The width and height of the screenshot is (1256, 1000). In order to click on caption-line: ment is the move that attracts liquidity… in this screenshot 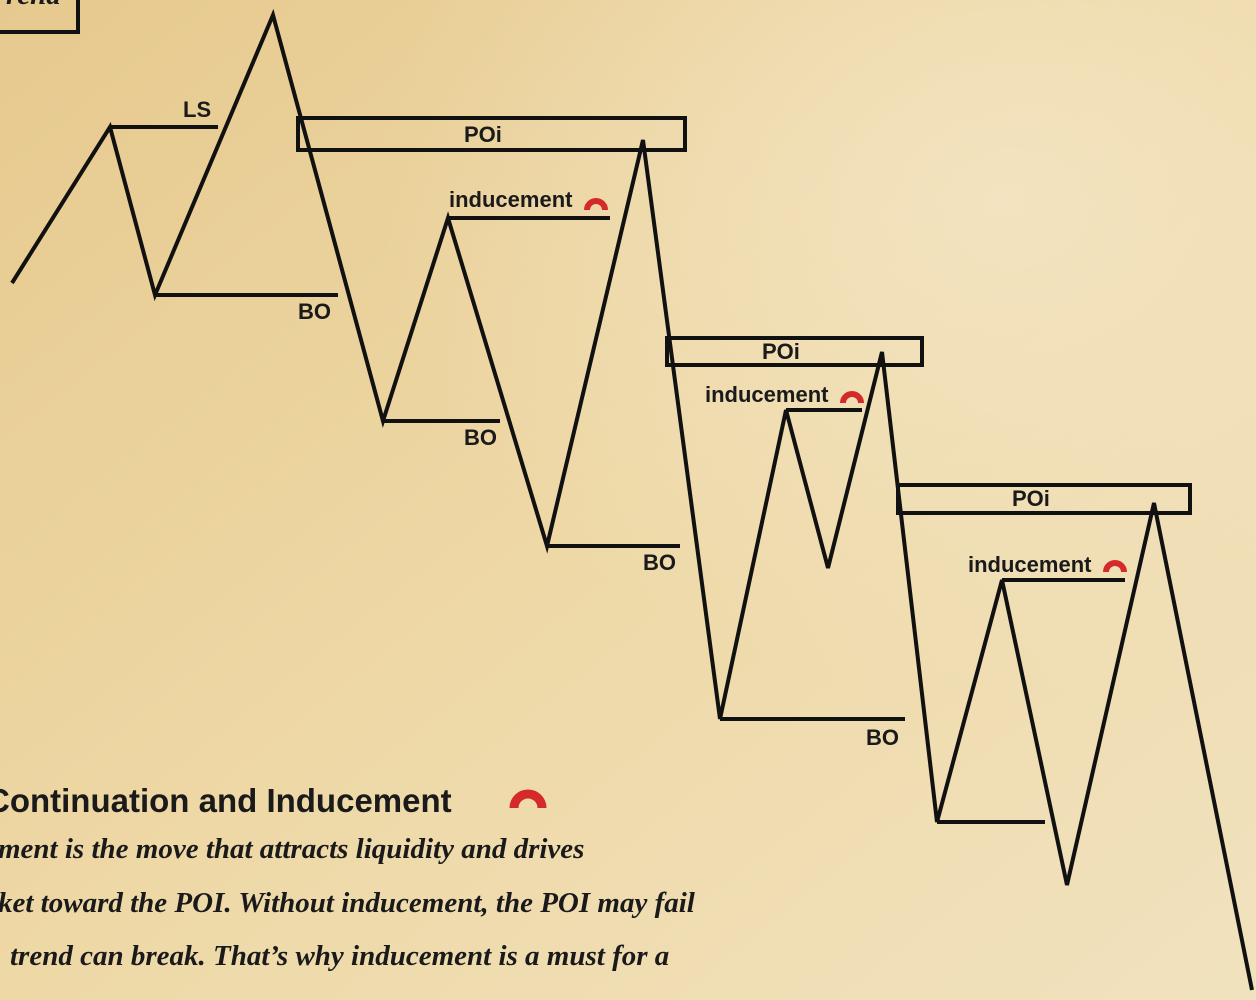, I will do `click(292, 849)`.